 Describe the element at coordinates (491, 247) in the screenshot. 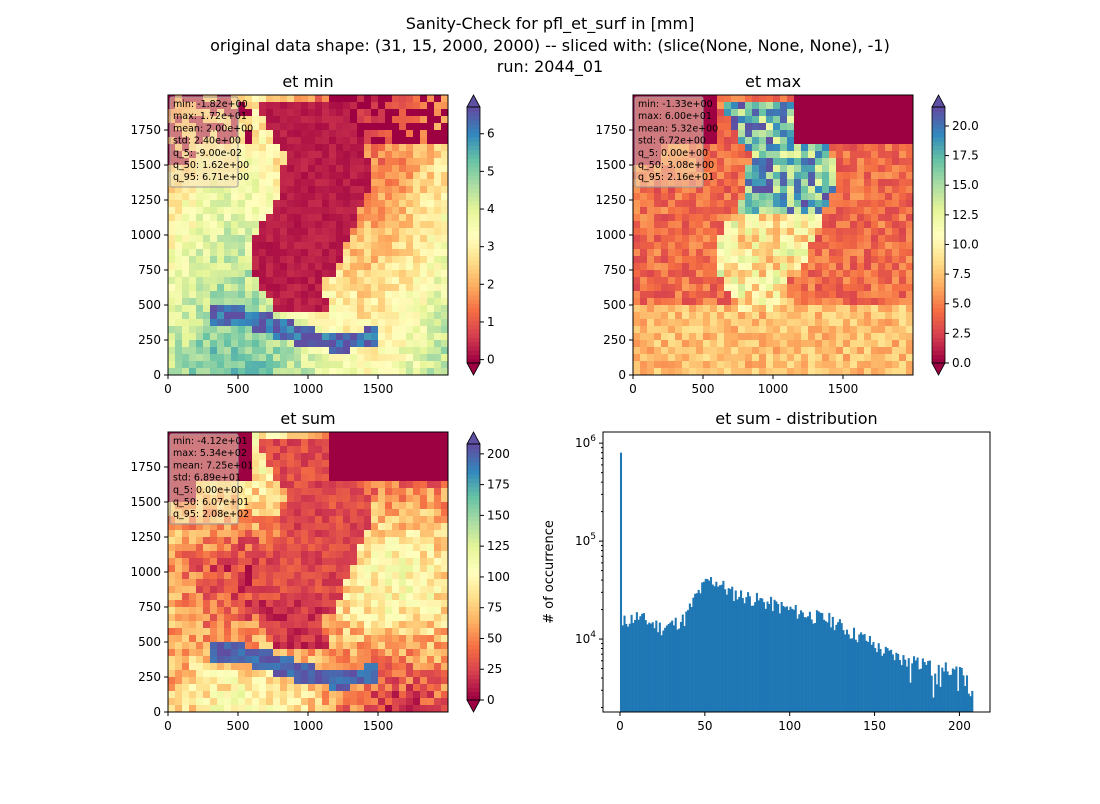

I see `colorbar-tick-label: 3` at that location.